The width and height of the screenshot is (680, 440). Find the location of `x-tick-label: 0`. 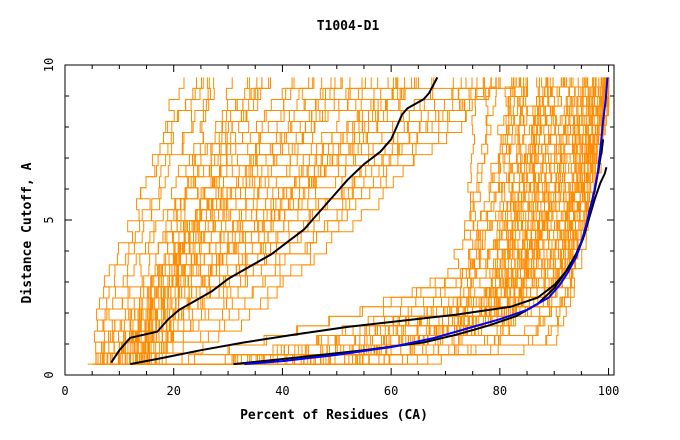

x-tick-label: 0 is located at coordinates (64, 391).